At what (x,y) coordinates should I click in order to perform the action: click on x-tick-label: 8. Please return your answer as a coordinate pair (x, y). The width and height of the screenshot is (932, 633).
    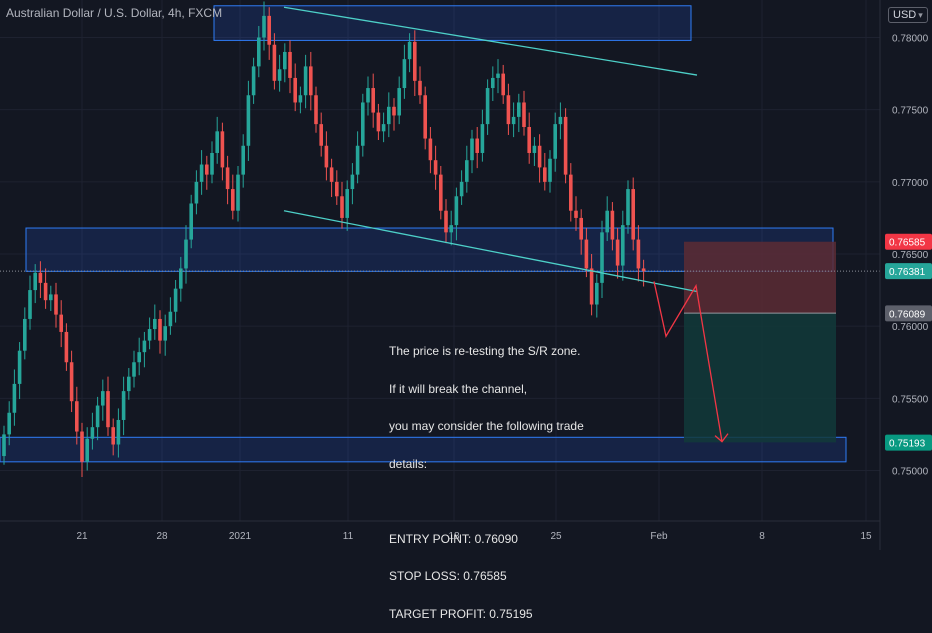
    Looking at the image, I should click on (762, 536).